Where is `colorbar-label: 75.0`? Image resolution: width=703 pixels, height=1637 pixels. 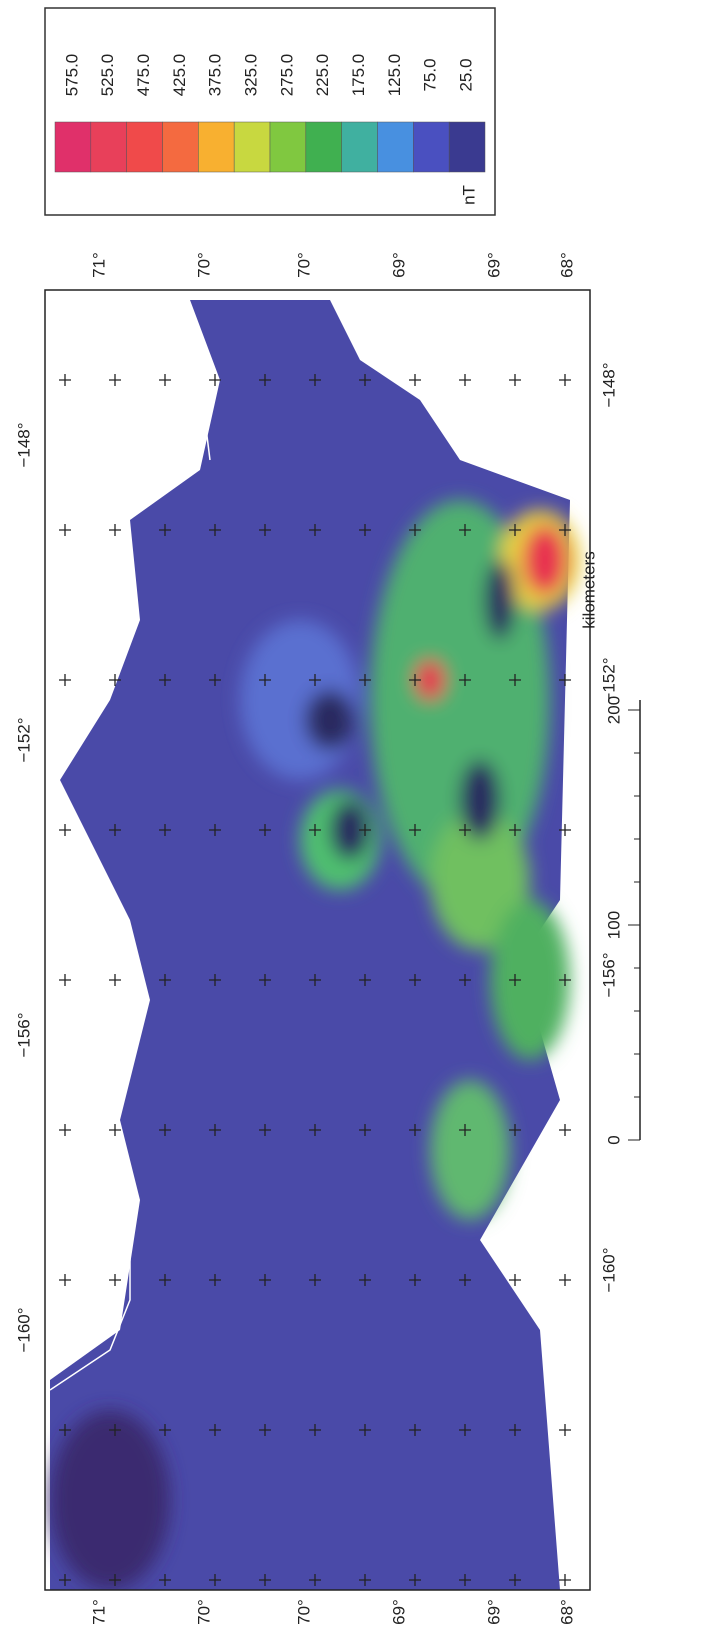 colorbar-label: 75.0 is located at coordinates (430, 74).